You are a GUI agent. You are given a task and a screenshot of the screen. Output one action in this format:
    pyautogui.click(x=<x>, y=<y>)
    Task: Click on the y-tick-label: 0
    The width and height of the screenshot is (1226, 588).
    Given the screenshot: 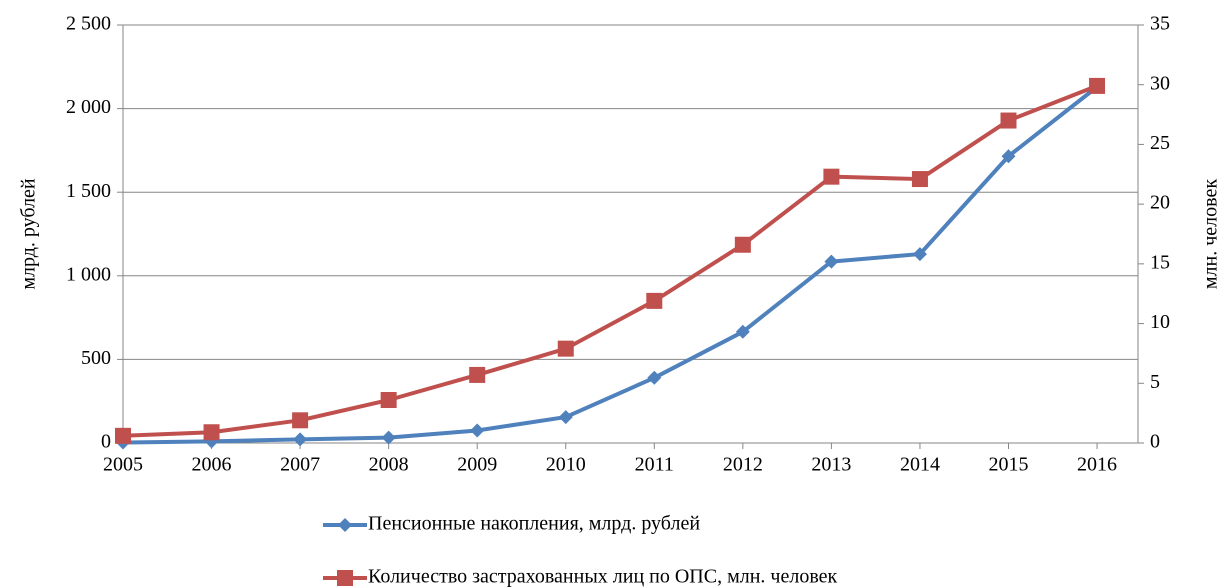 What is the action you would take?
    pyautogui.click(x=106, y=442)
    